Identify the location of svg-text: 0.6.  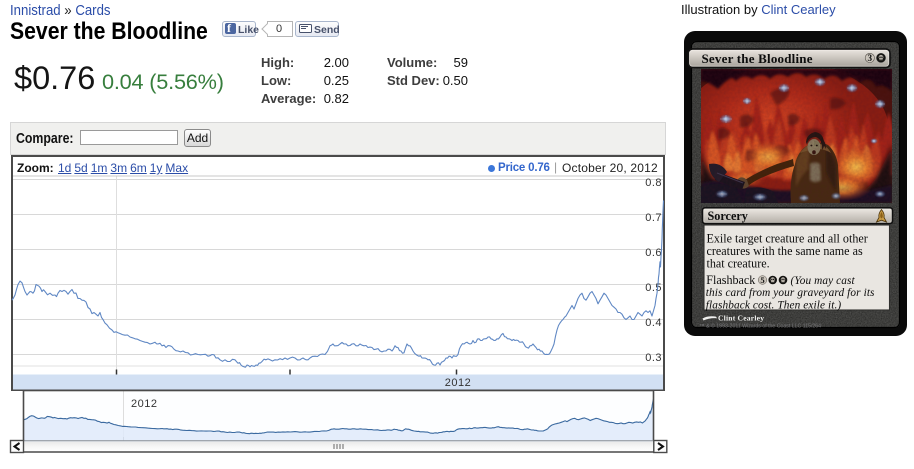
(653, 253).